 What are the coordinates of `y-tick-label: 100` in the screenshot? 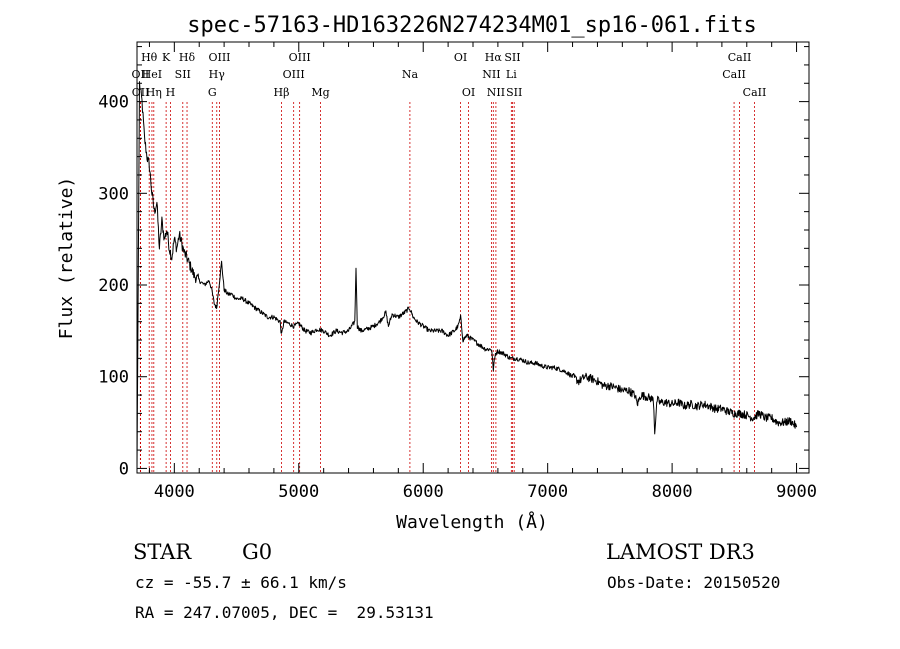 It's located at (113, 378).